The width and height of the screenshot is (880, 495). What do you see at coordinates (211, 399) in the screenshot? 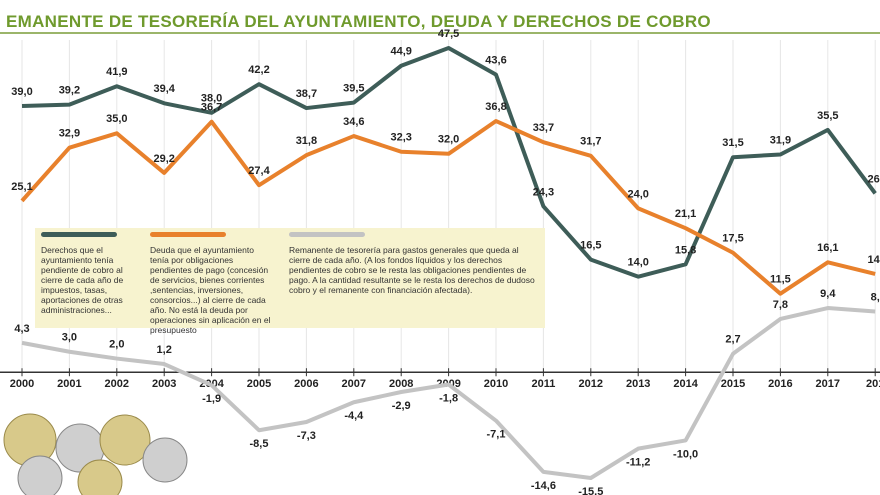
I see `data-label: -1,9` at bounding box center [211, 399].